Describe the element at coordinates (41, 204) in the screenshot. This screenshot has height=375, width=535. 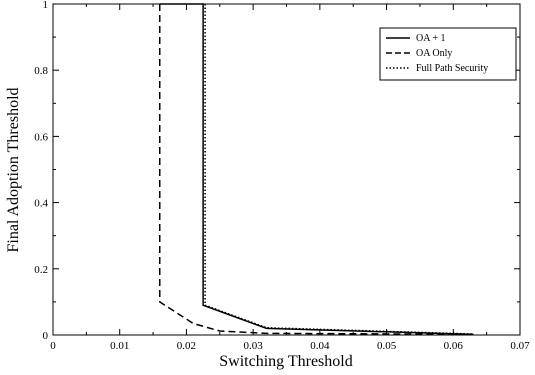
I see `y-tick-label: 0.4` at that location.